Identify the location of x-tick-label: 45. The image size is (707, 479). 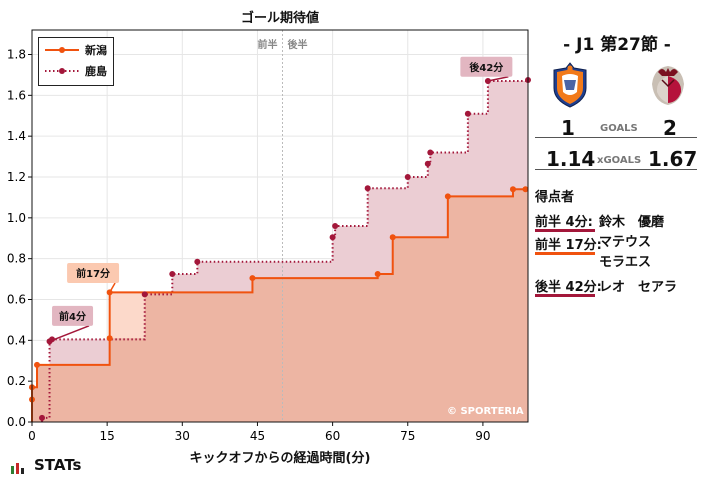
(257, 436).